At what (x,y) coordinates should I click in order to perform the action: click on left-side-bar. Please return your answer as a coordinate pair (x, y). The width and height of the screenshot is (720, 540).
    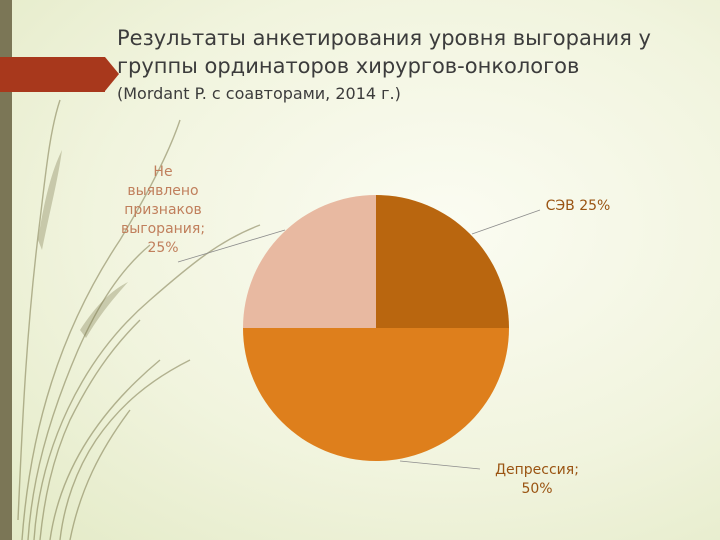
    Looking at the image, I should click on (6, 270).